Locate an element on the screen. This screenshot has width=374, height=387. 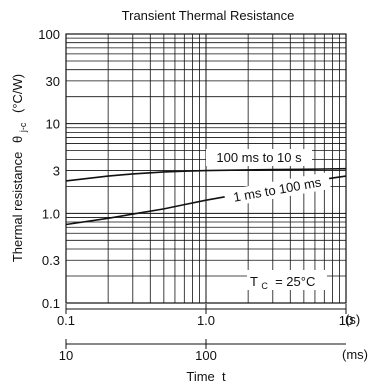
svg-text: T C = 25°C is located at coordinates (282, 283).